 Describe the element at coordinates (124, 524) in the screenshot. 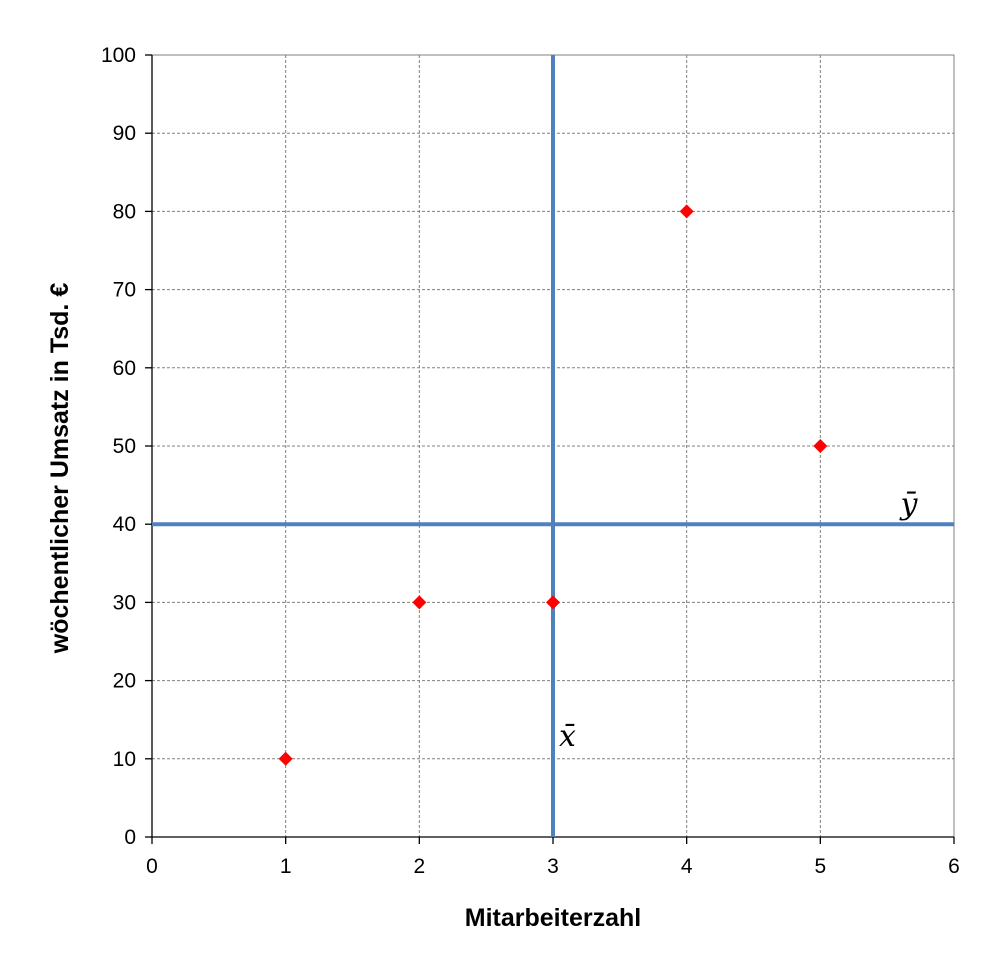

I see `y-tick-label: 40` at that location.